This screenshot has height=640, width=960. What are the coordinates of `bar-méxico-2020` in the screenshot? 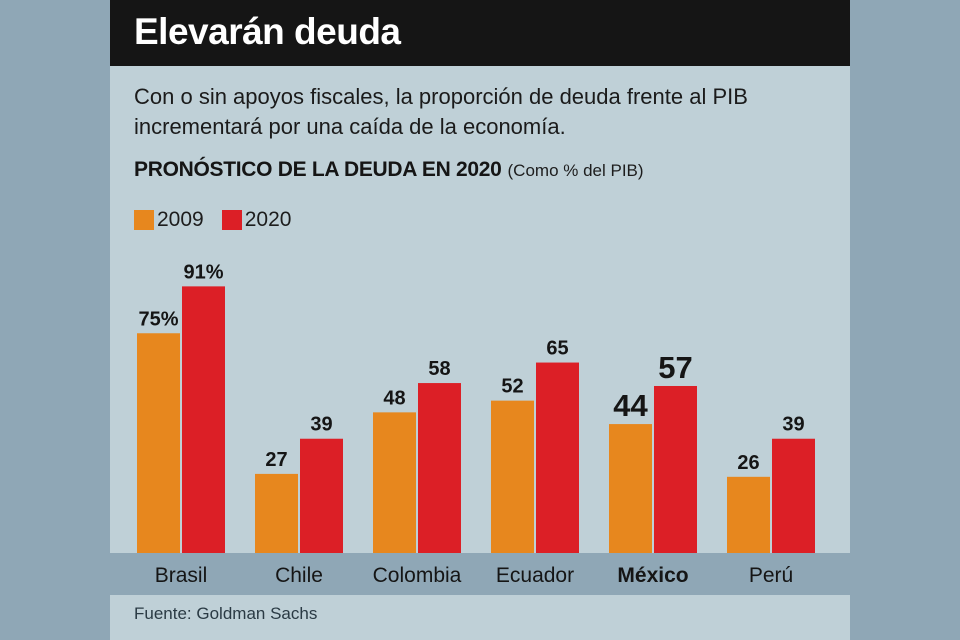 It's located at (675, 469).